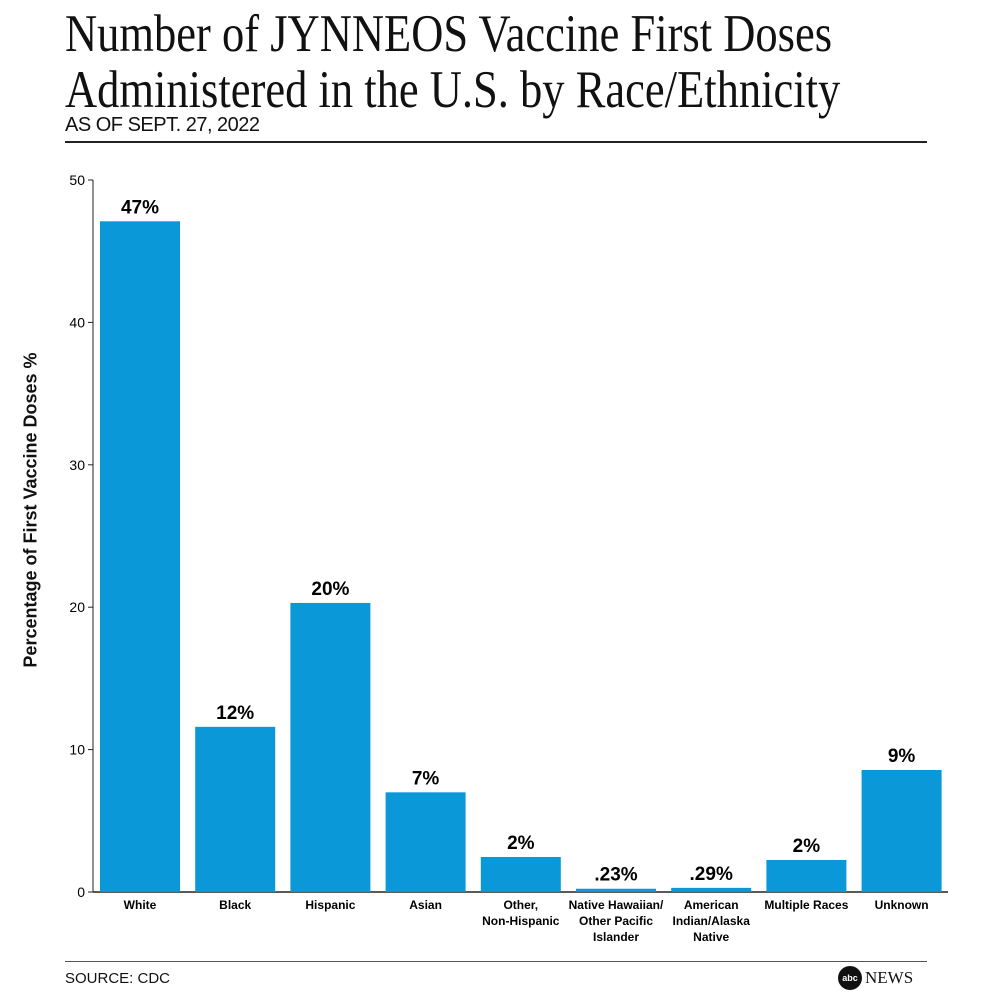 This screenshot has height=992, width=992. Describe the element at coordinates (77, 750) in the screenshot. I see `y-tick-label: 10` at that location.